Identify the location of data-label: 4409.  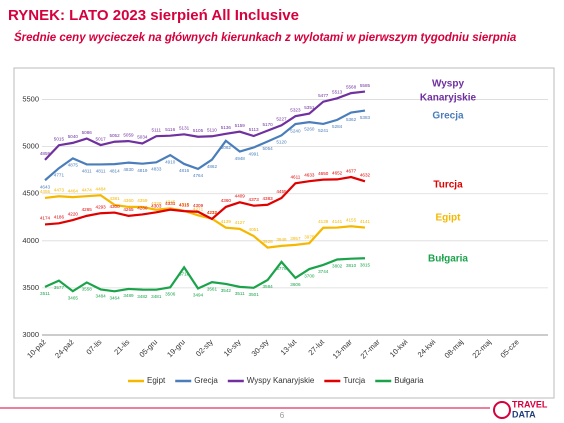
(240, 196).